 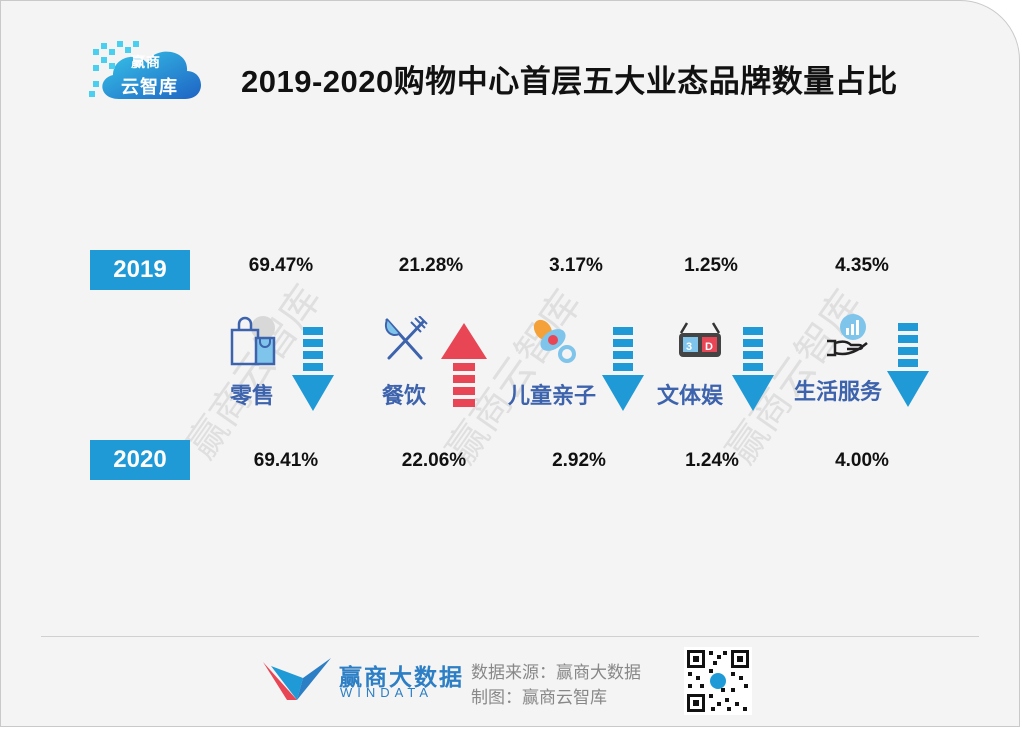 What do you see at coordinates (712, 460) in the screenshot?
I see `pct-2020-culture: 1.24%` at bounding box center [712, 460].